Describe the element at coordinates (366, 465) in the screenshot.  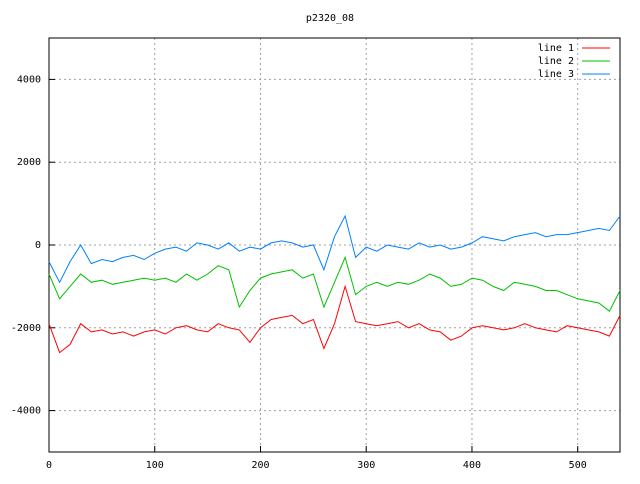
I see `x-tick-label: 300` at that location.